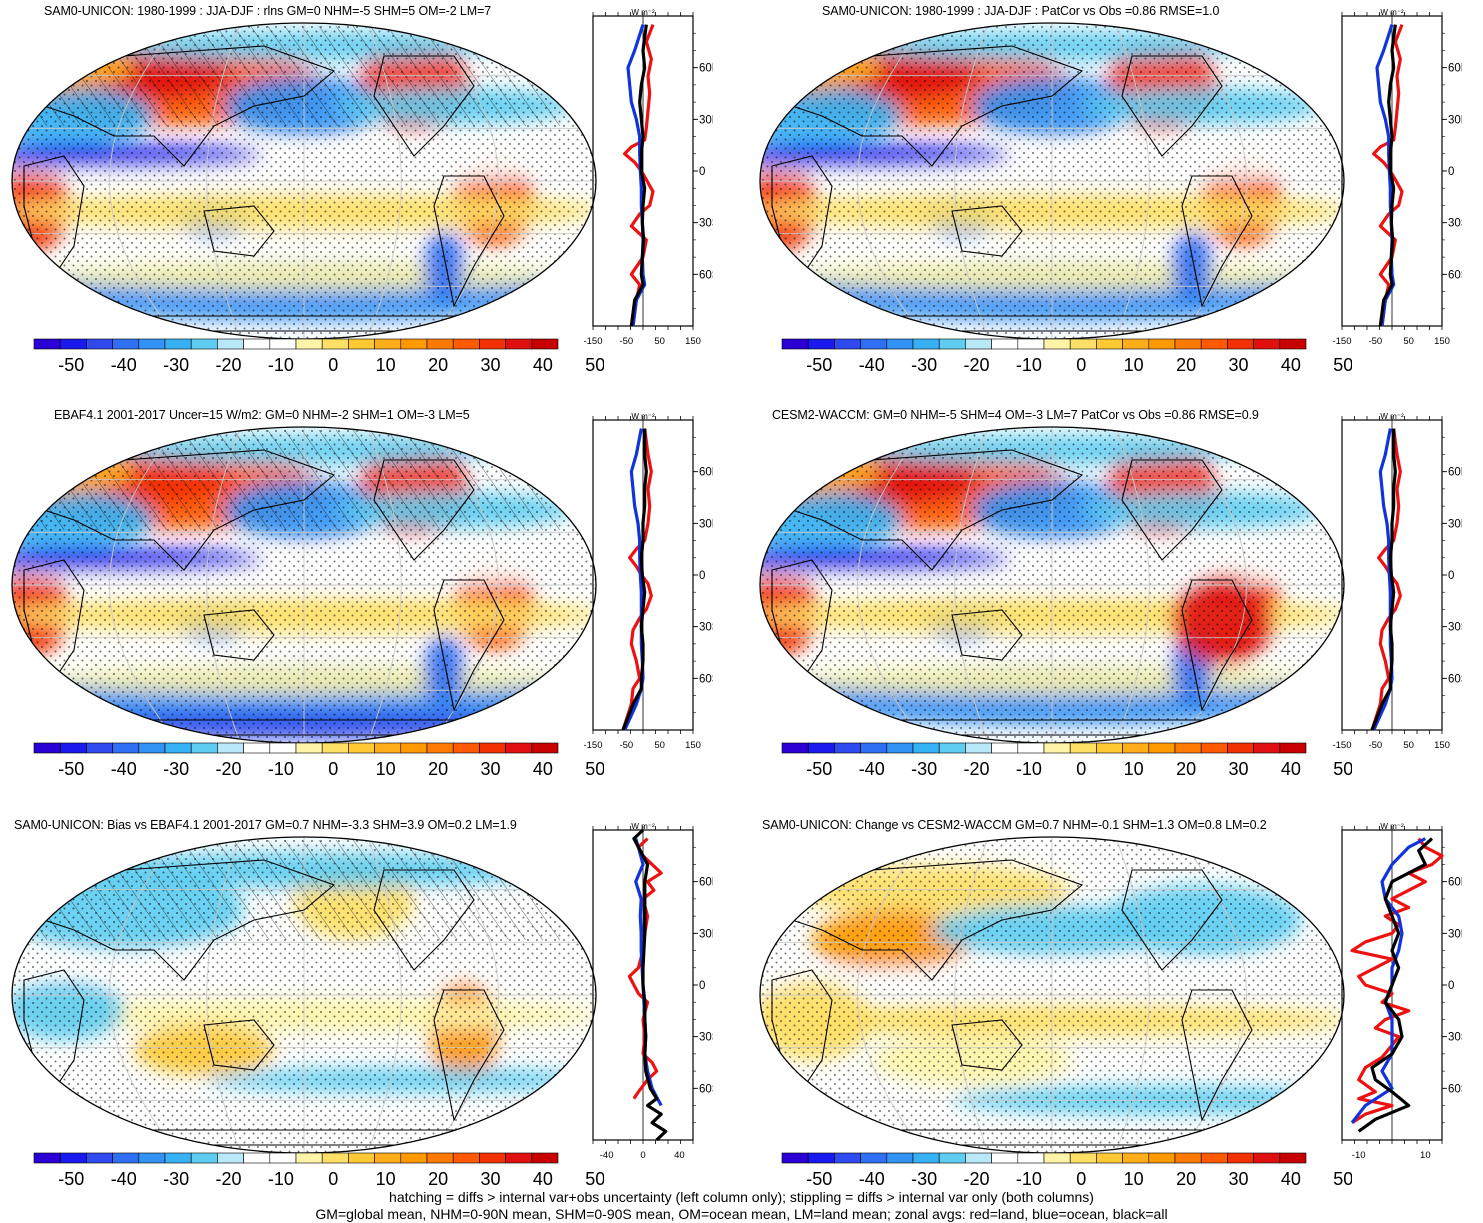 This screenshot has width=1483, height=1223. What do you see at coordinates (872, 1179) in the screenshot?
I see `colorbar-label: -40` at bounding box center [872, 1179].